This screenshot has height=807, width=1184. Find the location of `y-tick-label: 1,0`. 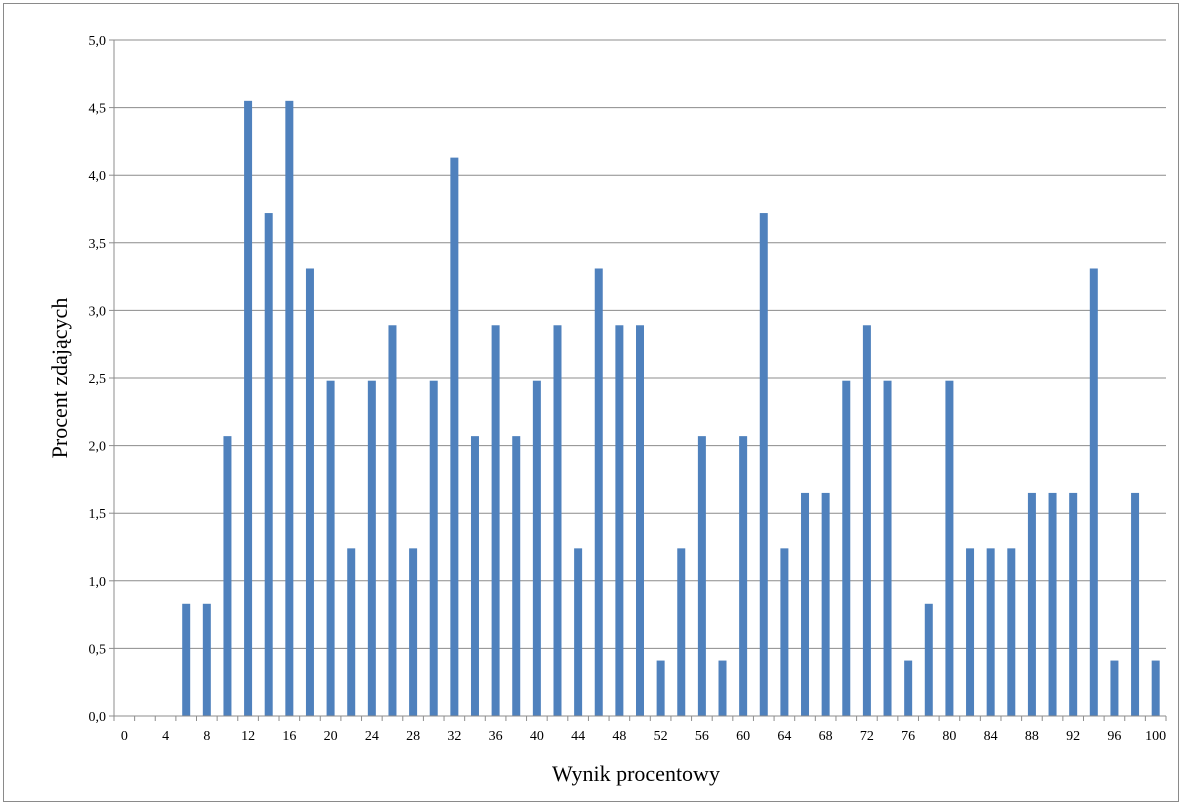

y-tick-label: 1,0 is located at coordinates (98, 582).